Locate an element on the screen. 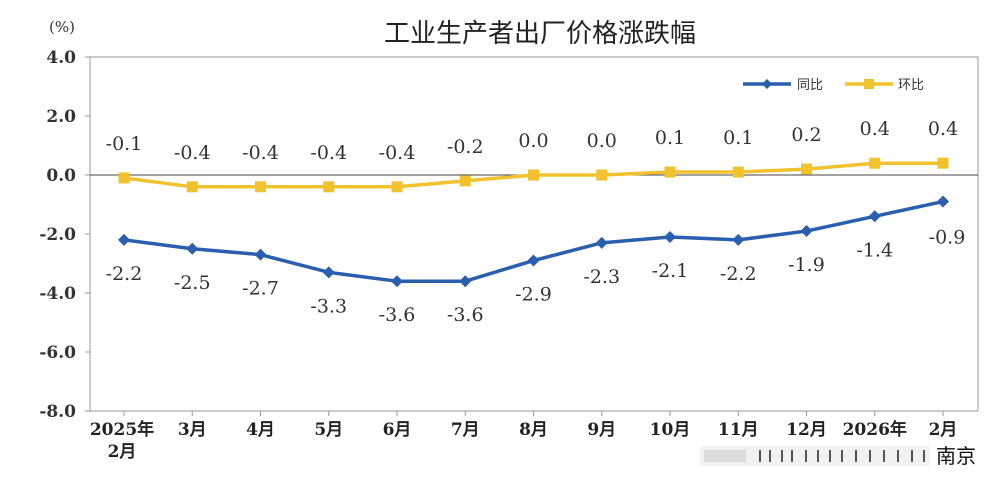 Image resolution: width=1000 pixels, height=483 pixels. legend-label: 环比 is located at coordinates (911, 85).